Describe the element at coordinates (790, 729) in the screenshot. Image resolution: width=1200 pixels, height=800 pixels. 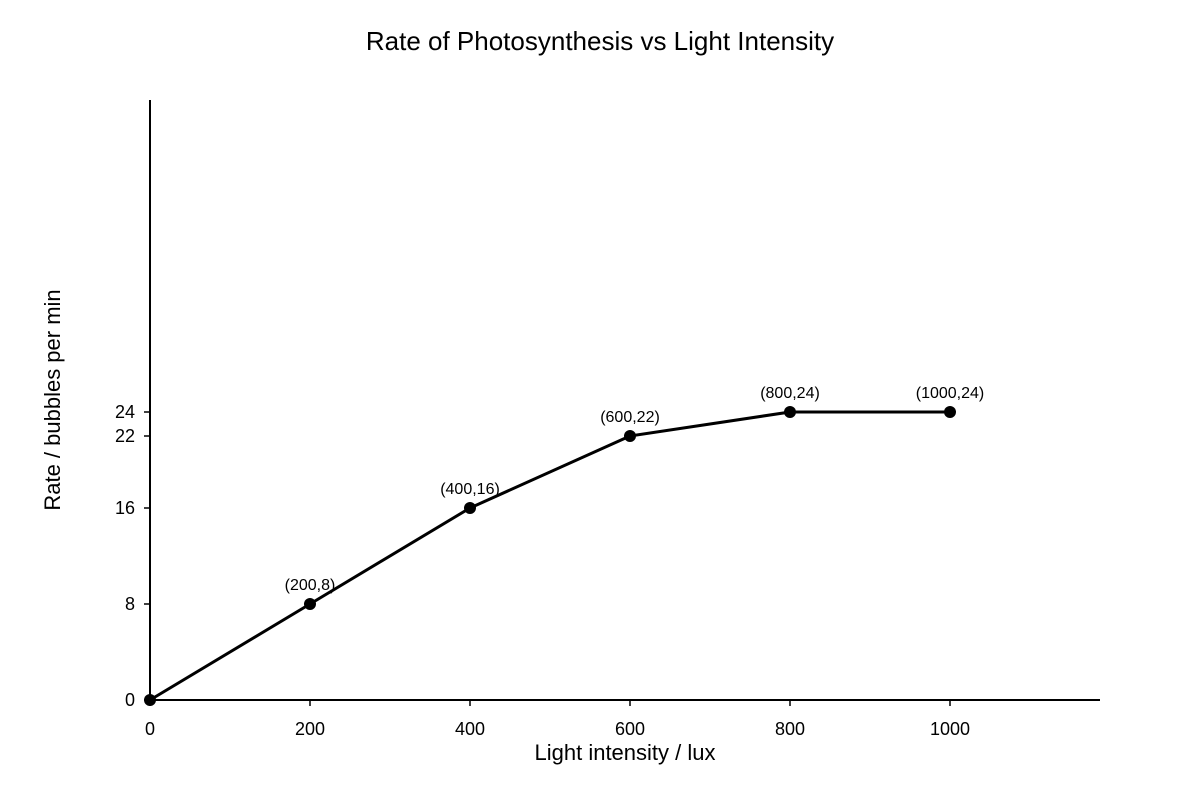
I see `x-tick-label: 800` at that location.